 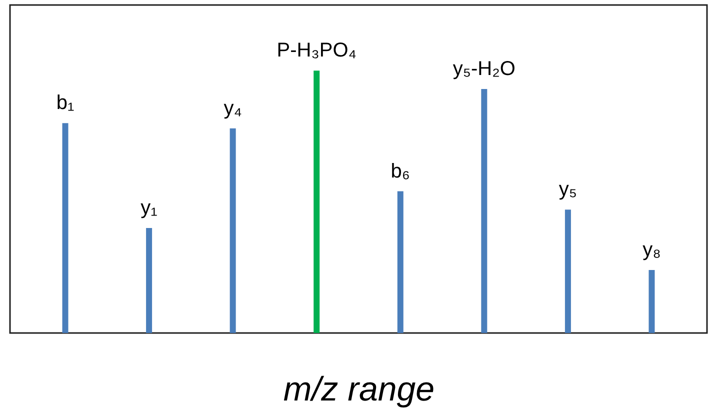 What do you see at coordinates (567, 189) in the screenshot?
I see `x-tick-label: y₅` at bounding box center [567, 189].